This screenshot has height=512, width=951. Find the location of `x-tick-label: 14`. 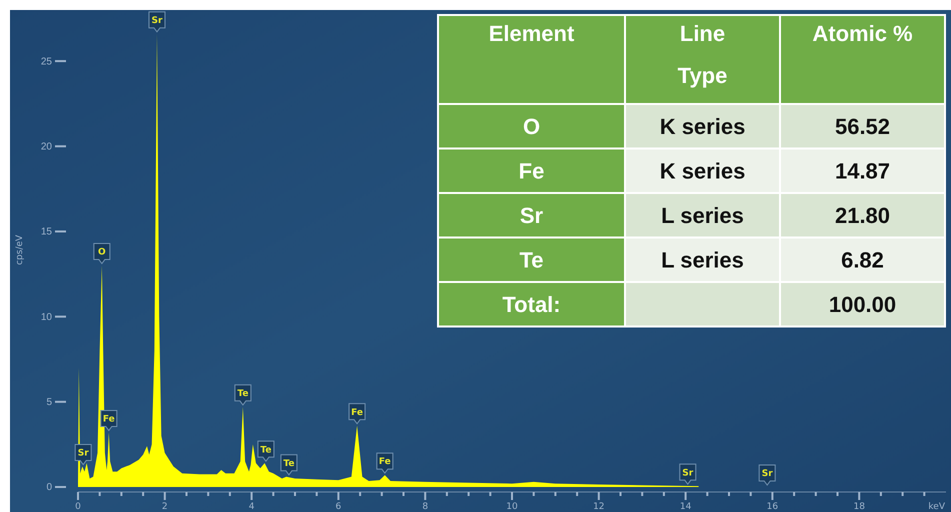

x-tick-label: 14 is located at coordinates (686, 507).